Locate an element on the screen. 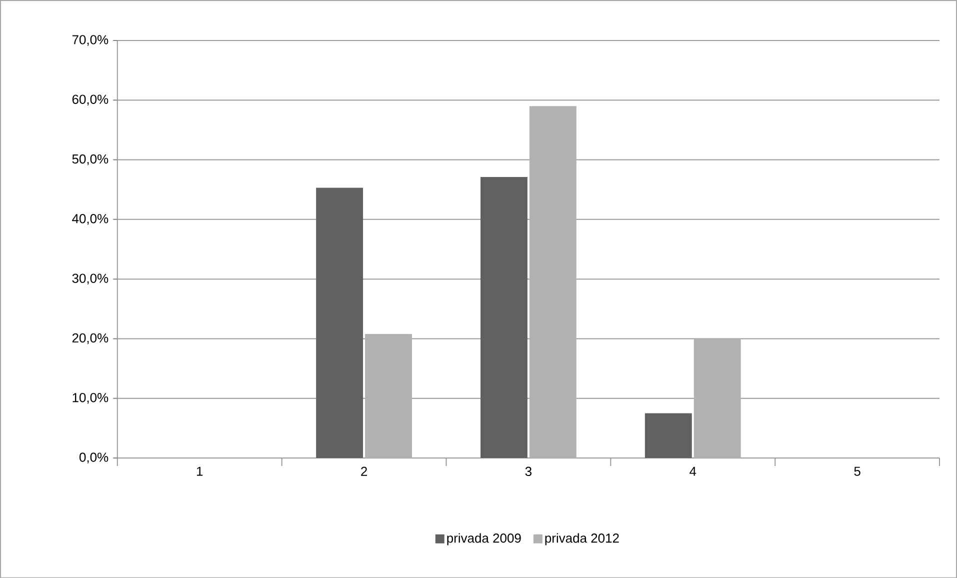  y-tick-label: 70,0% is located at coordinates (90, 40).